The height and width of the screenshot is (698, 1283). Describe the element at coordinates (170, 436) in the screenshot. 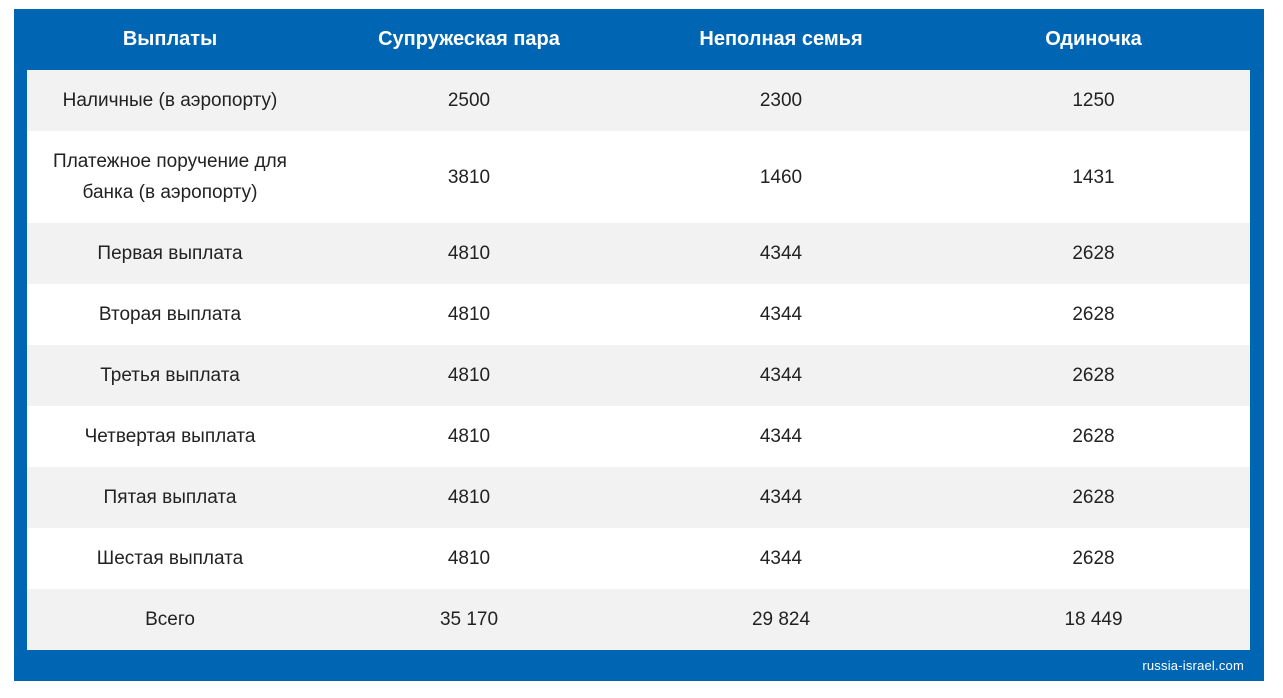

I see `row-label: Четвертая выплата` at that location.